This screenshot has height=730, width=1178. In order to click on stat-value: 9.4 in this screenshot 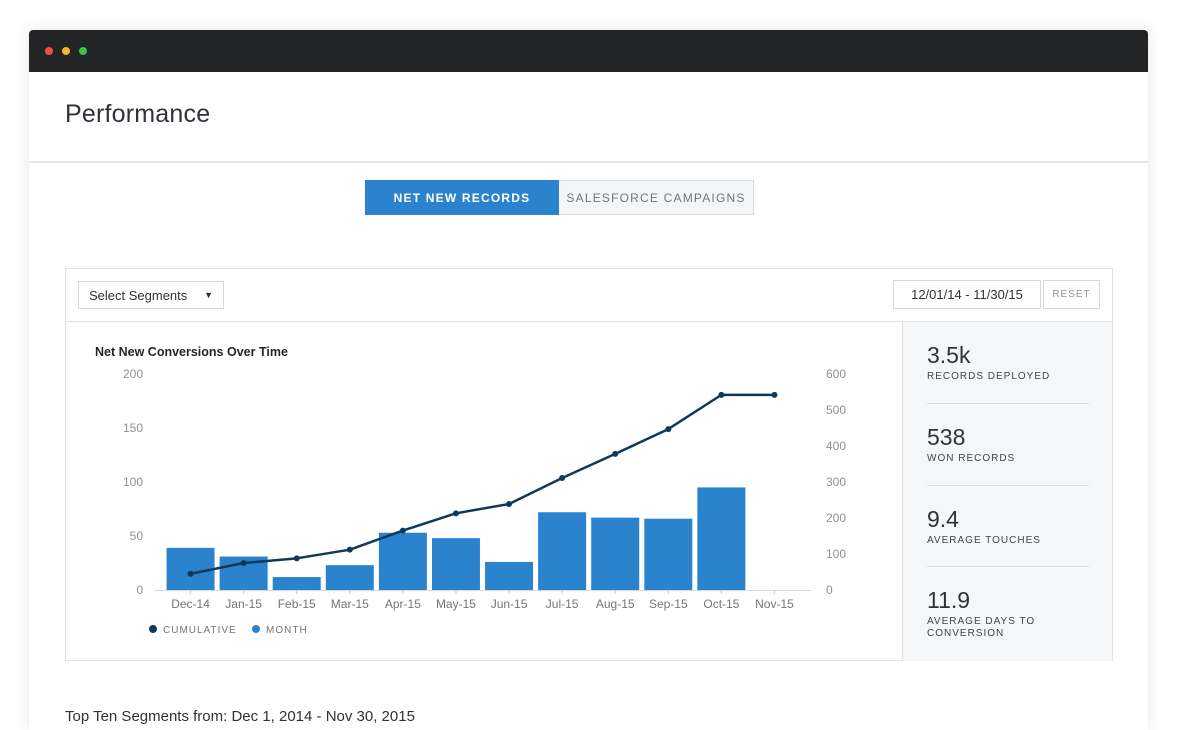, I will do `click(943, 519)`.